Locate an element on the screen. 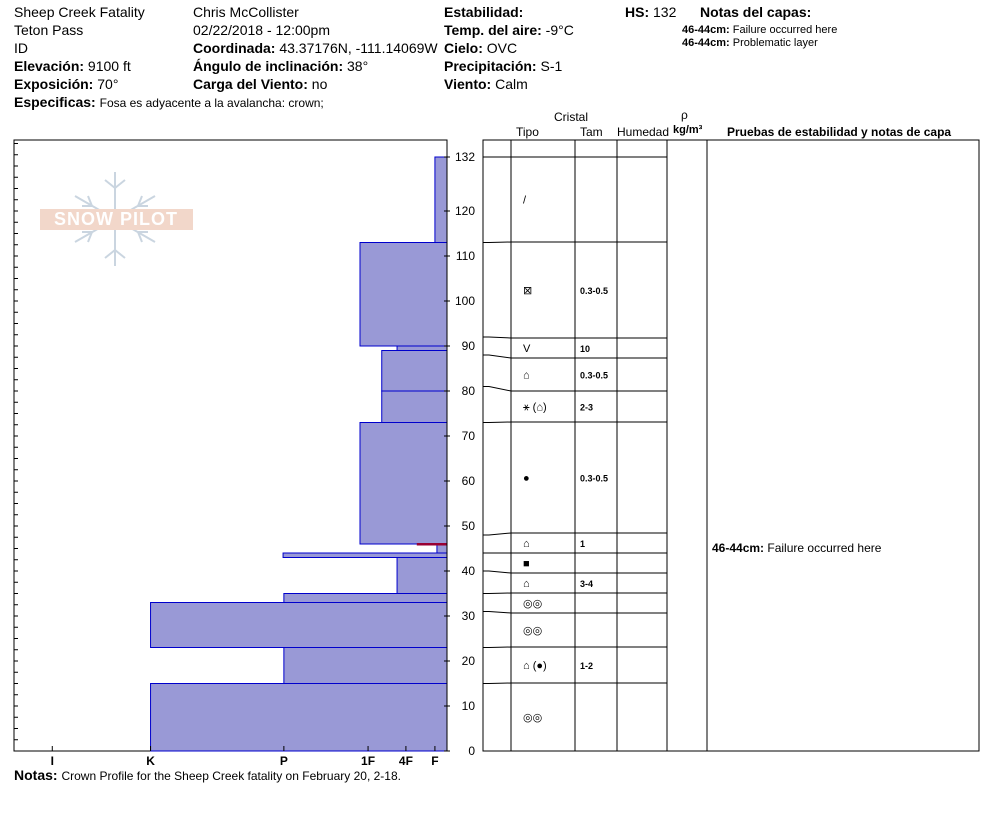  wind-row: Viento: Calm is located at coordinates (486, 84).